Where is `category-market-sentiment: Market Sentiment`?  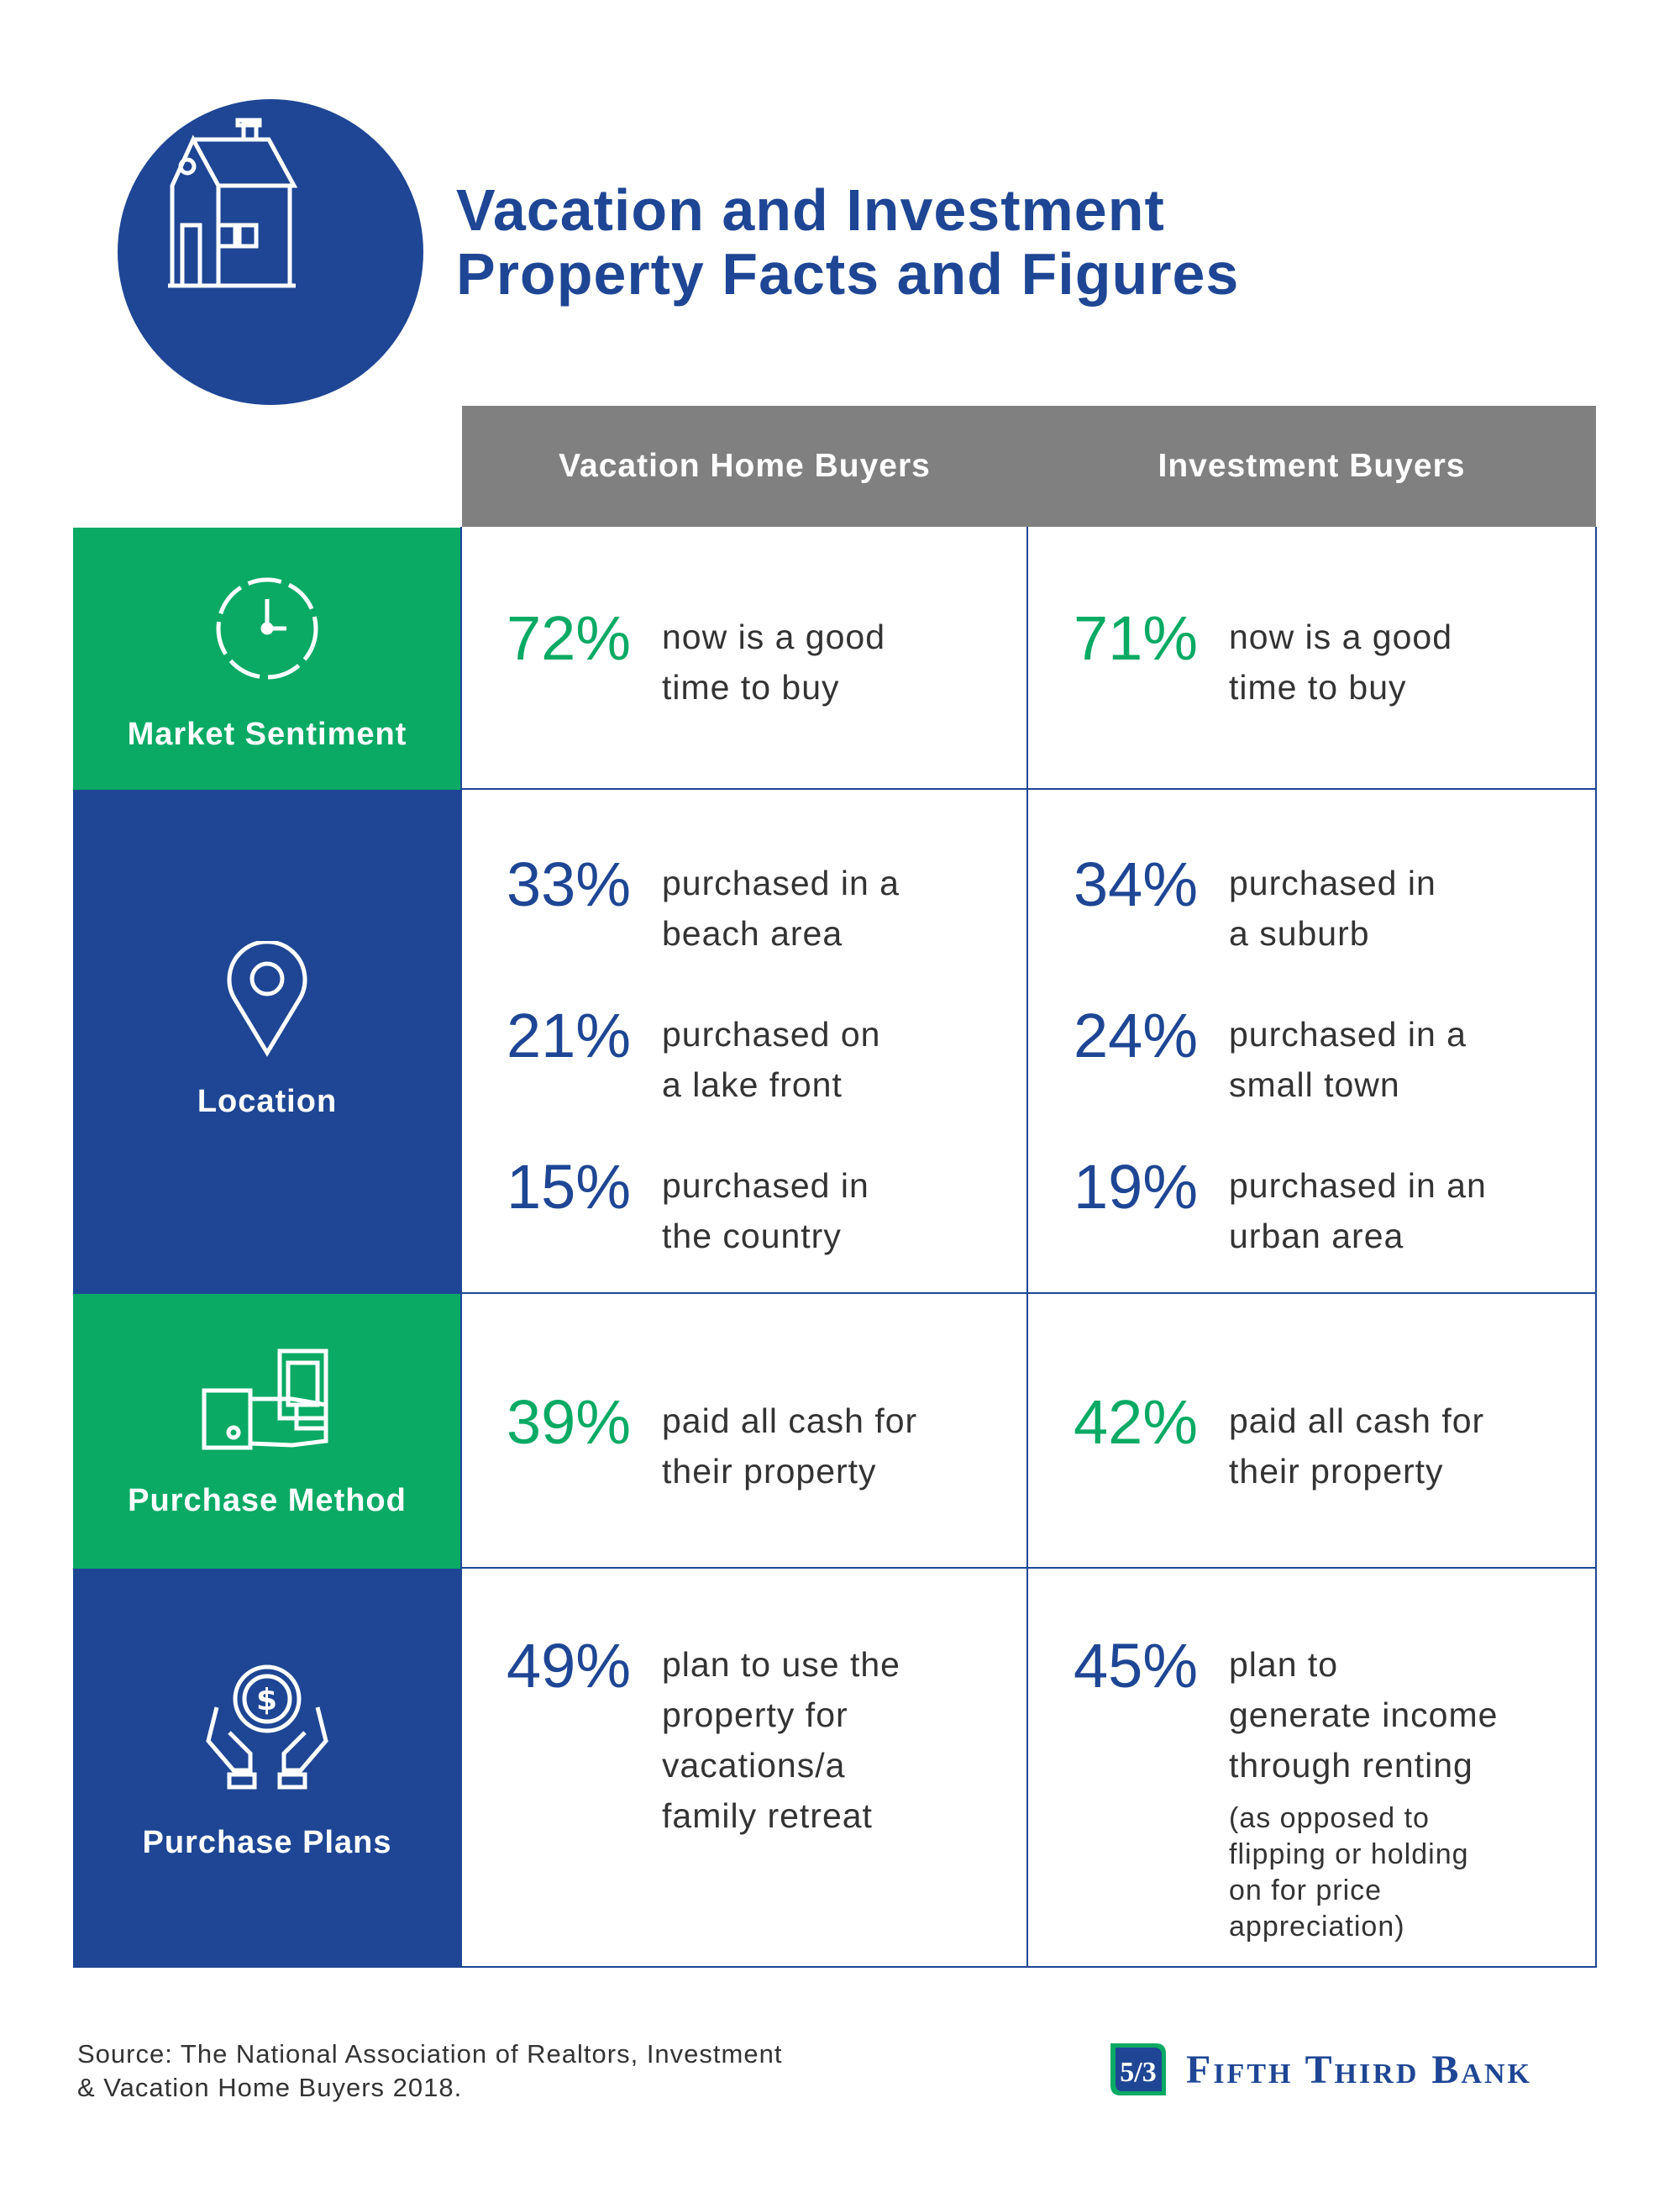
category-market-sentiment: Market Sentiment is located at coordinates (267, 659).